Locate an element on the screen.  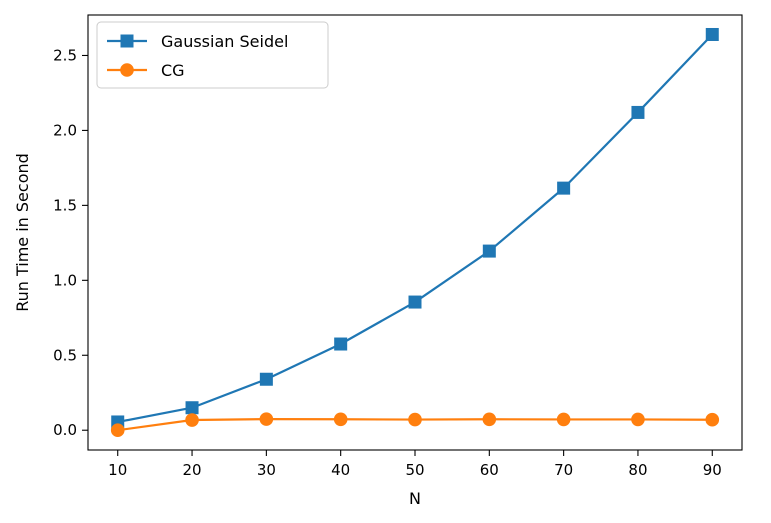
x-tick-label: 80 is located at coordinates (637, 470).